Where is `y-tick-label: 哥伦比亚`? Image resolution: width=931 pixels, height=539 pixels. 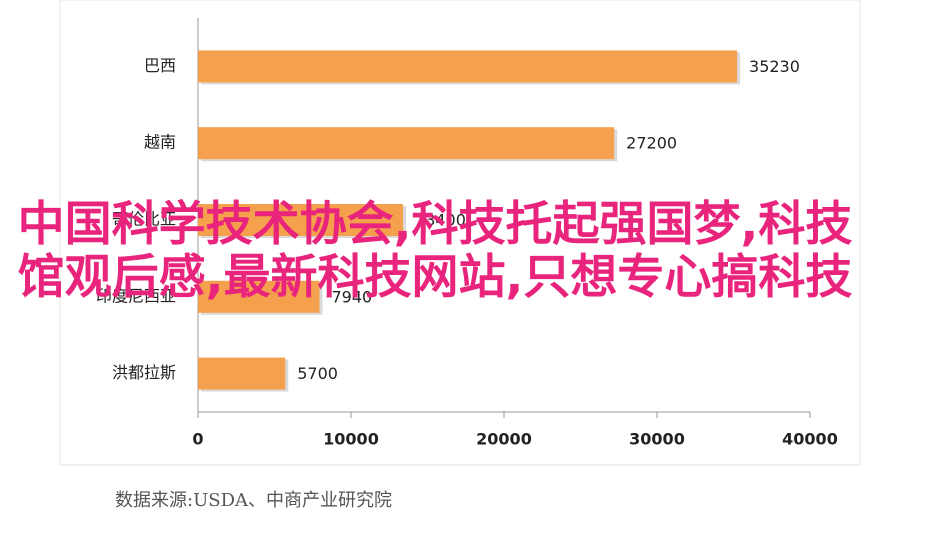
y-tick-label: 哥伦比亚 is located at coordinates (144, 219).